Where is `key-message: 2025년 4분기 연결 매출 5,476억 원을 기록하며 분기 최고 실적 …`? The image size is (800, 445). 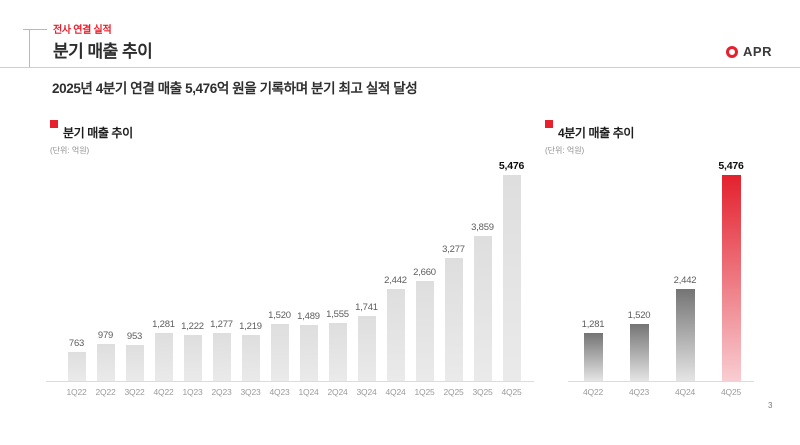
key-message: 2025년 4분기 연결 매출 5,476억 원을 기록하며 분기 최고 실적 … is located at coordinates (235, 88).